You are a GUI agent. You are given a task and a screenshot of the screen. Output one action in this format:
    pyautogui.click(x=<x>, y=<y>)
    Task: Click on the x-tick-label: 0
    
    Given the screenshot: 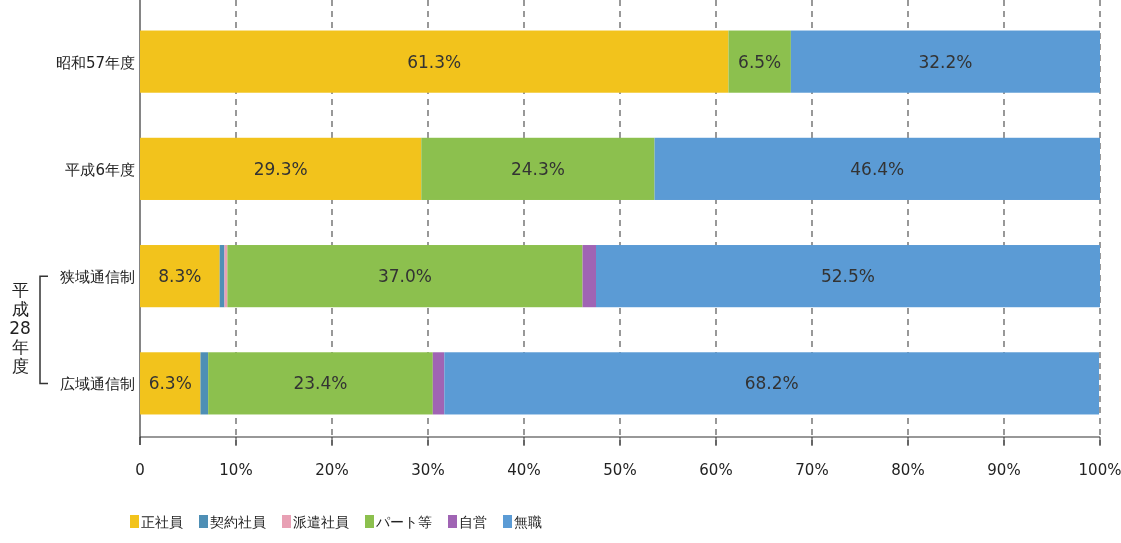 What is the action you would take?
    pyautogui.click(x=140, y=470)
    